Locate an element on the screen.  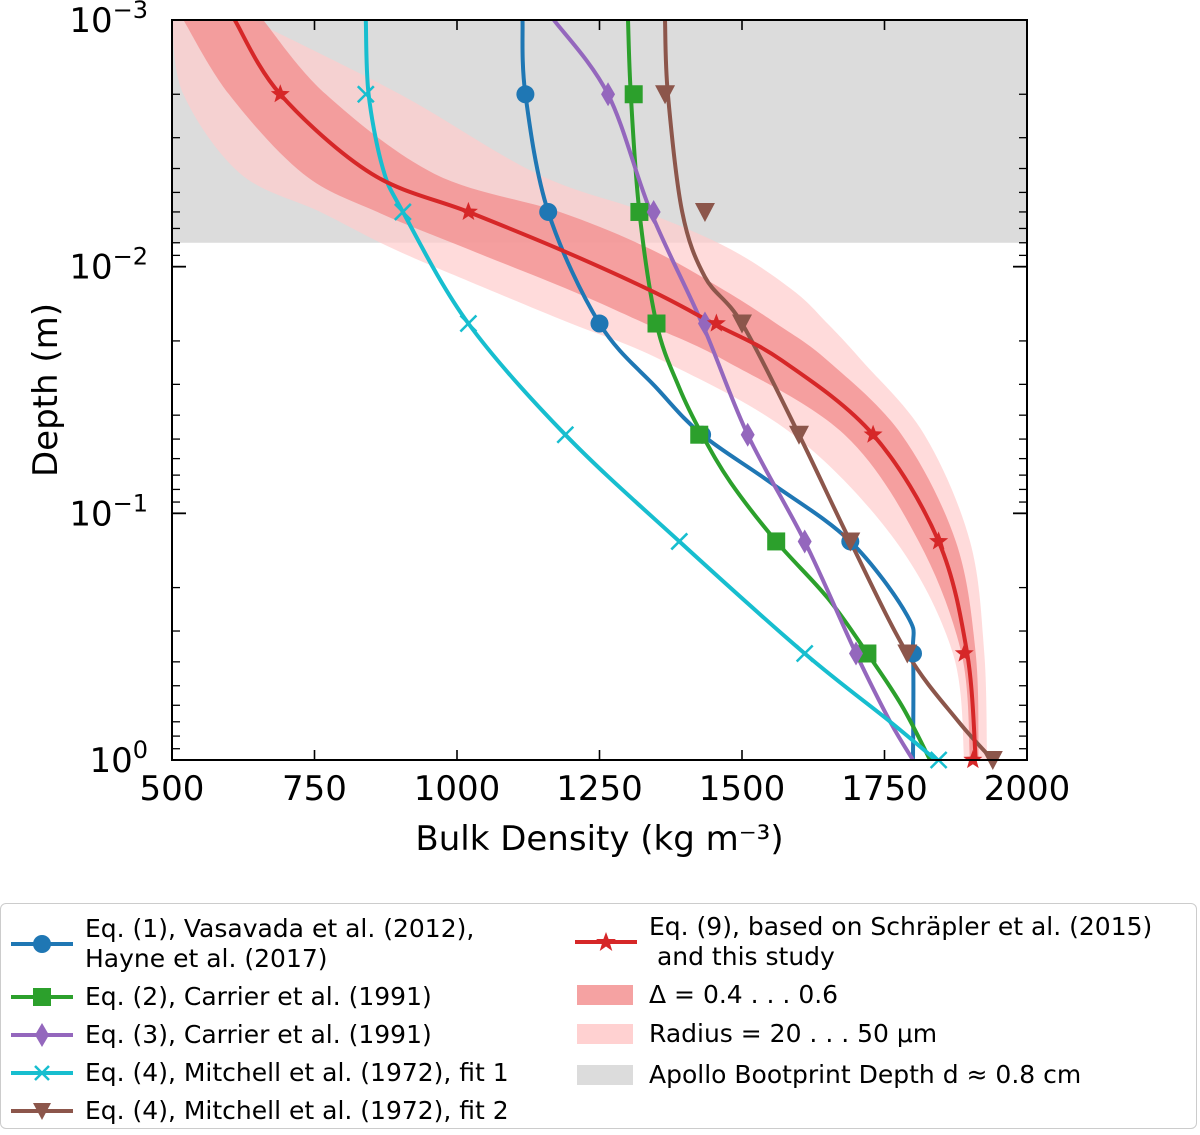
x-tick-label: 2000 is located at coordinates (1027, 789).